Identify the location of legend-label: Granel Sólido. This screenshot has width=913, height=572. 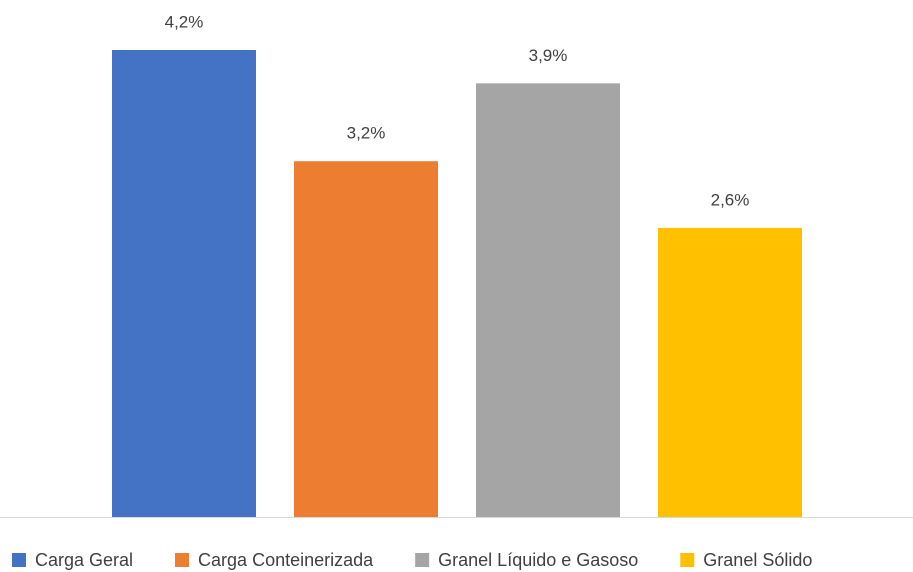
(757, 560).